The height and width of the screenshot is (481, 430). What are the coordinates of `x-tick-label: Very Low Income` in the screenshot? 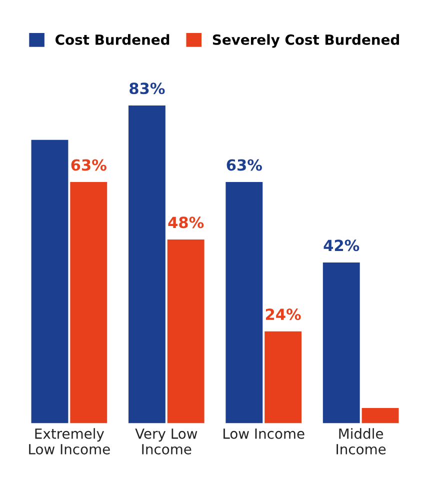 It's located at (166, 441).